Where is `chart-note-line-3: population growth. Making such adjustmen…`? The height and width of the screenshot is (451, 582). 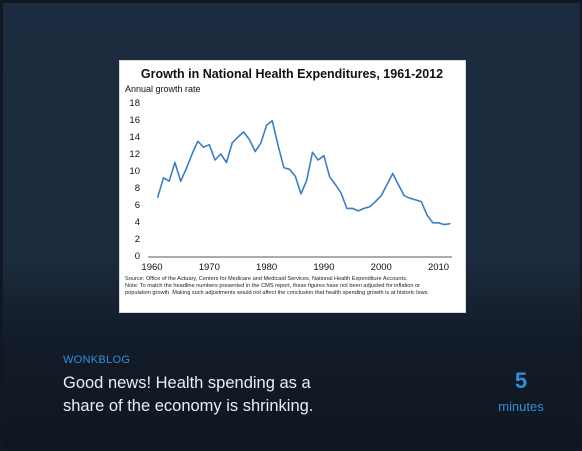
chart-note-line-3: population growth. Making such adjustmen… is located at coordinates (277, 293).